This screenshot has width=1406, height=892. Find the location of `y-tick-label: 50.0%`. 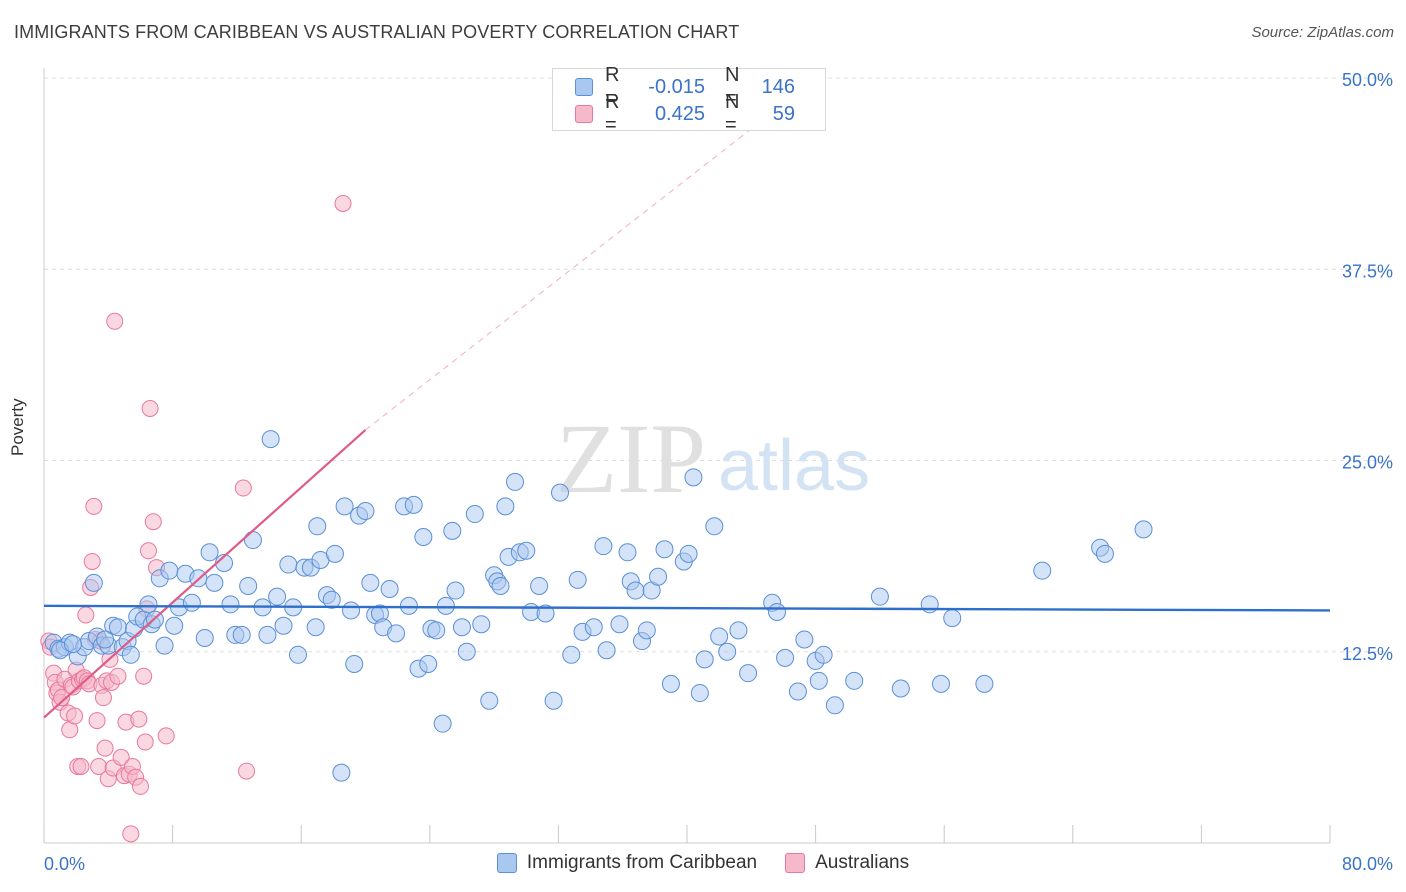

y-tick-label: 50.0% is located at coordinates (1367, 80).